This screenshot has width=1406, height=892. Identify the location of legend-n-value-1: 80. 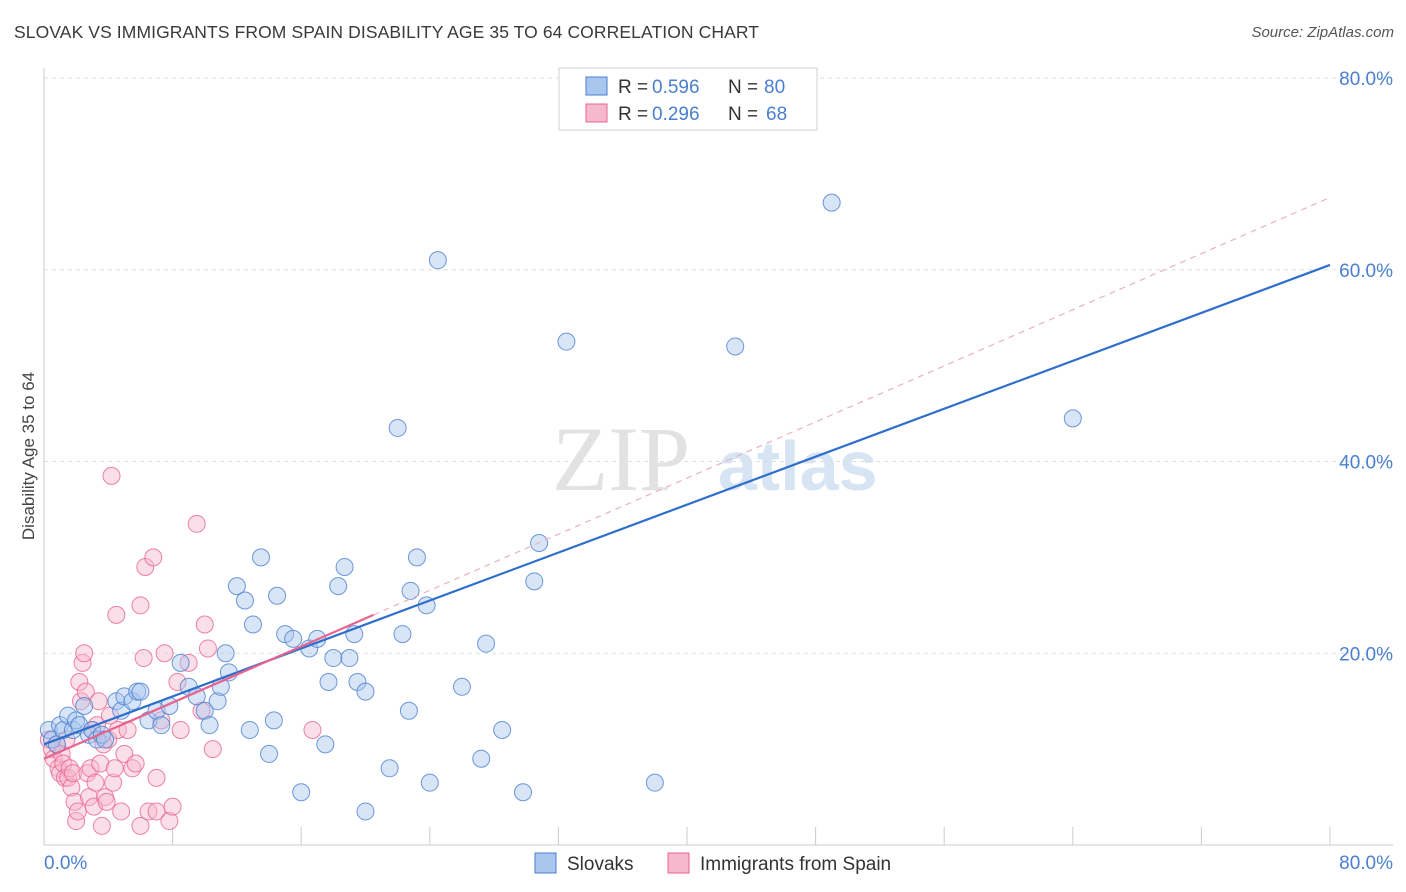
(774, 87).